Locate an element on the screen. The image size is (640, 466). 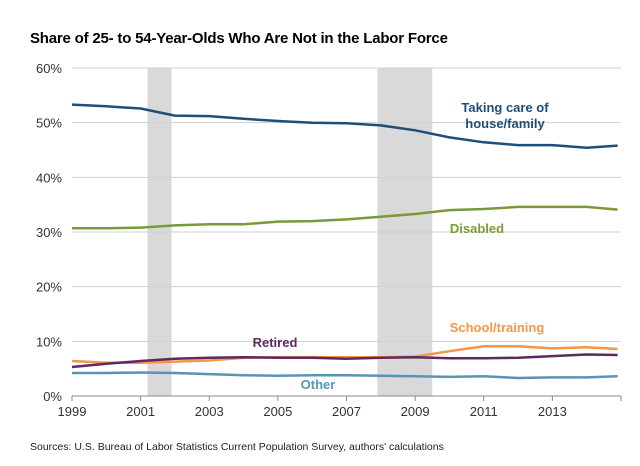
y-tick-label: 10% is located at coordinates (49, 341).